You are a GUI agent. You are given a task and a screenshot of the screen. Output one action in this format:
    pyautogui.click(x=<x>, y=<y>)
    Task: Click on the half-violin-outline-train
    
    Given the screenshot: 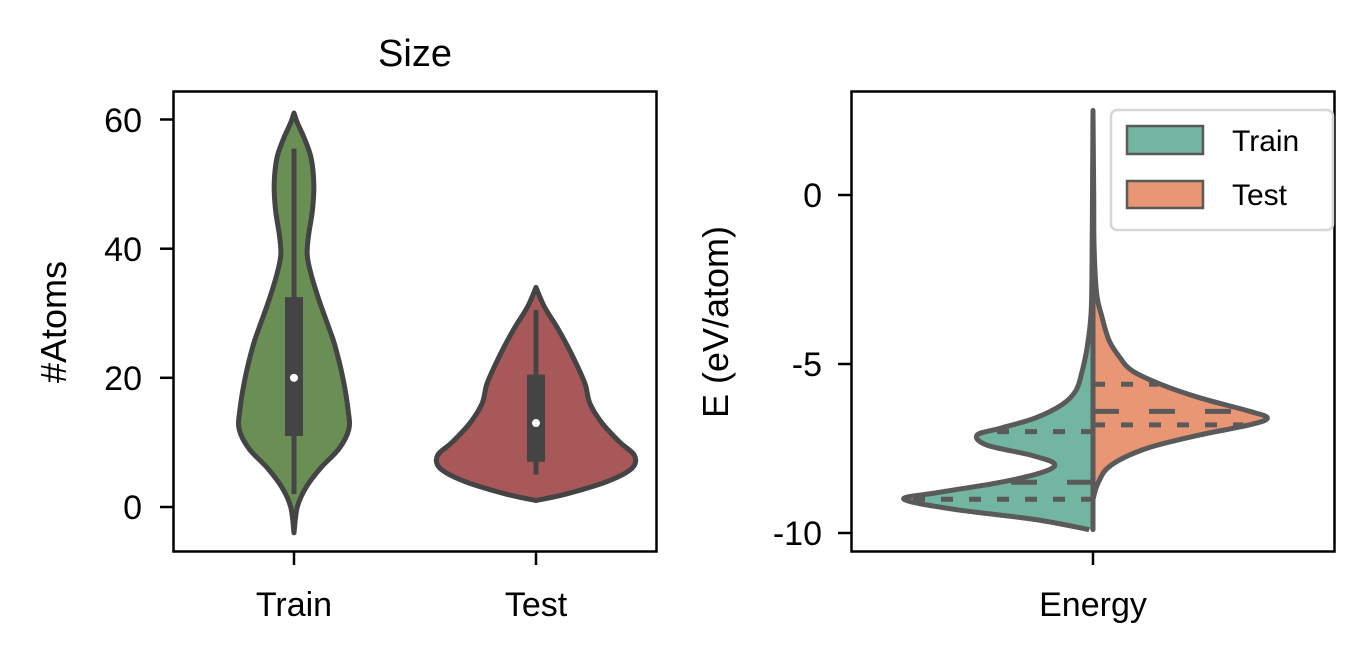 What is the action you would take?
    pyautogui.click(x=998, y=321)
    